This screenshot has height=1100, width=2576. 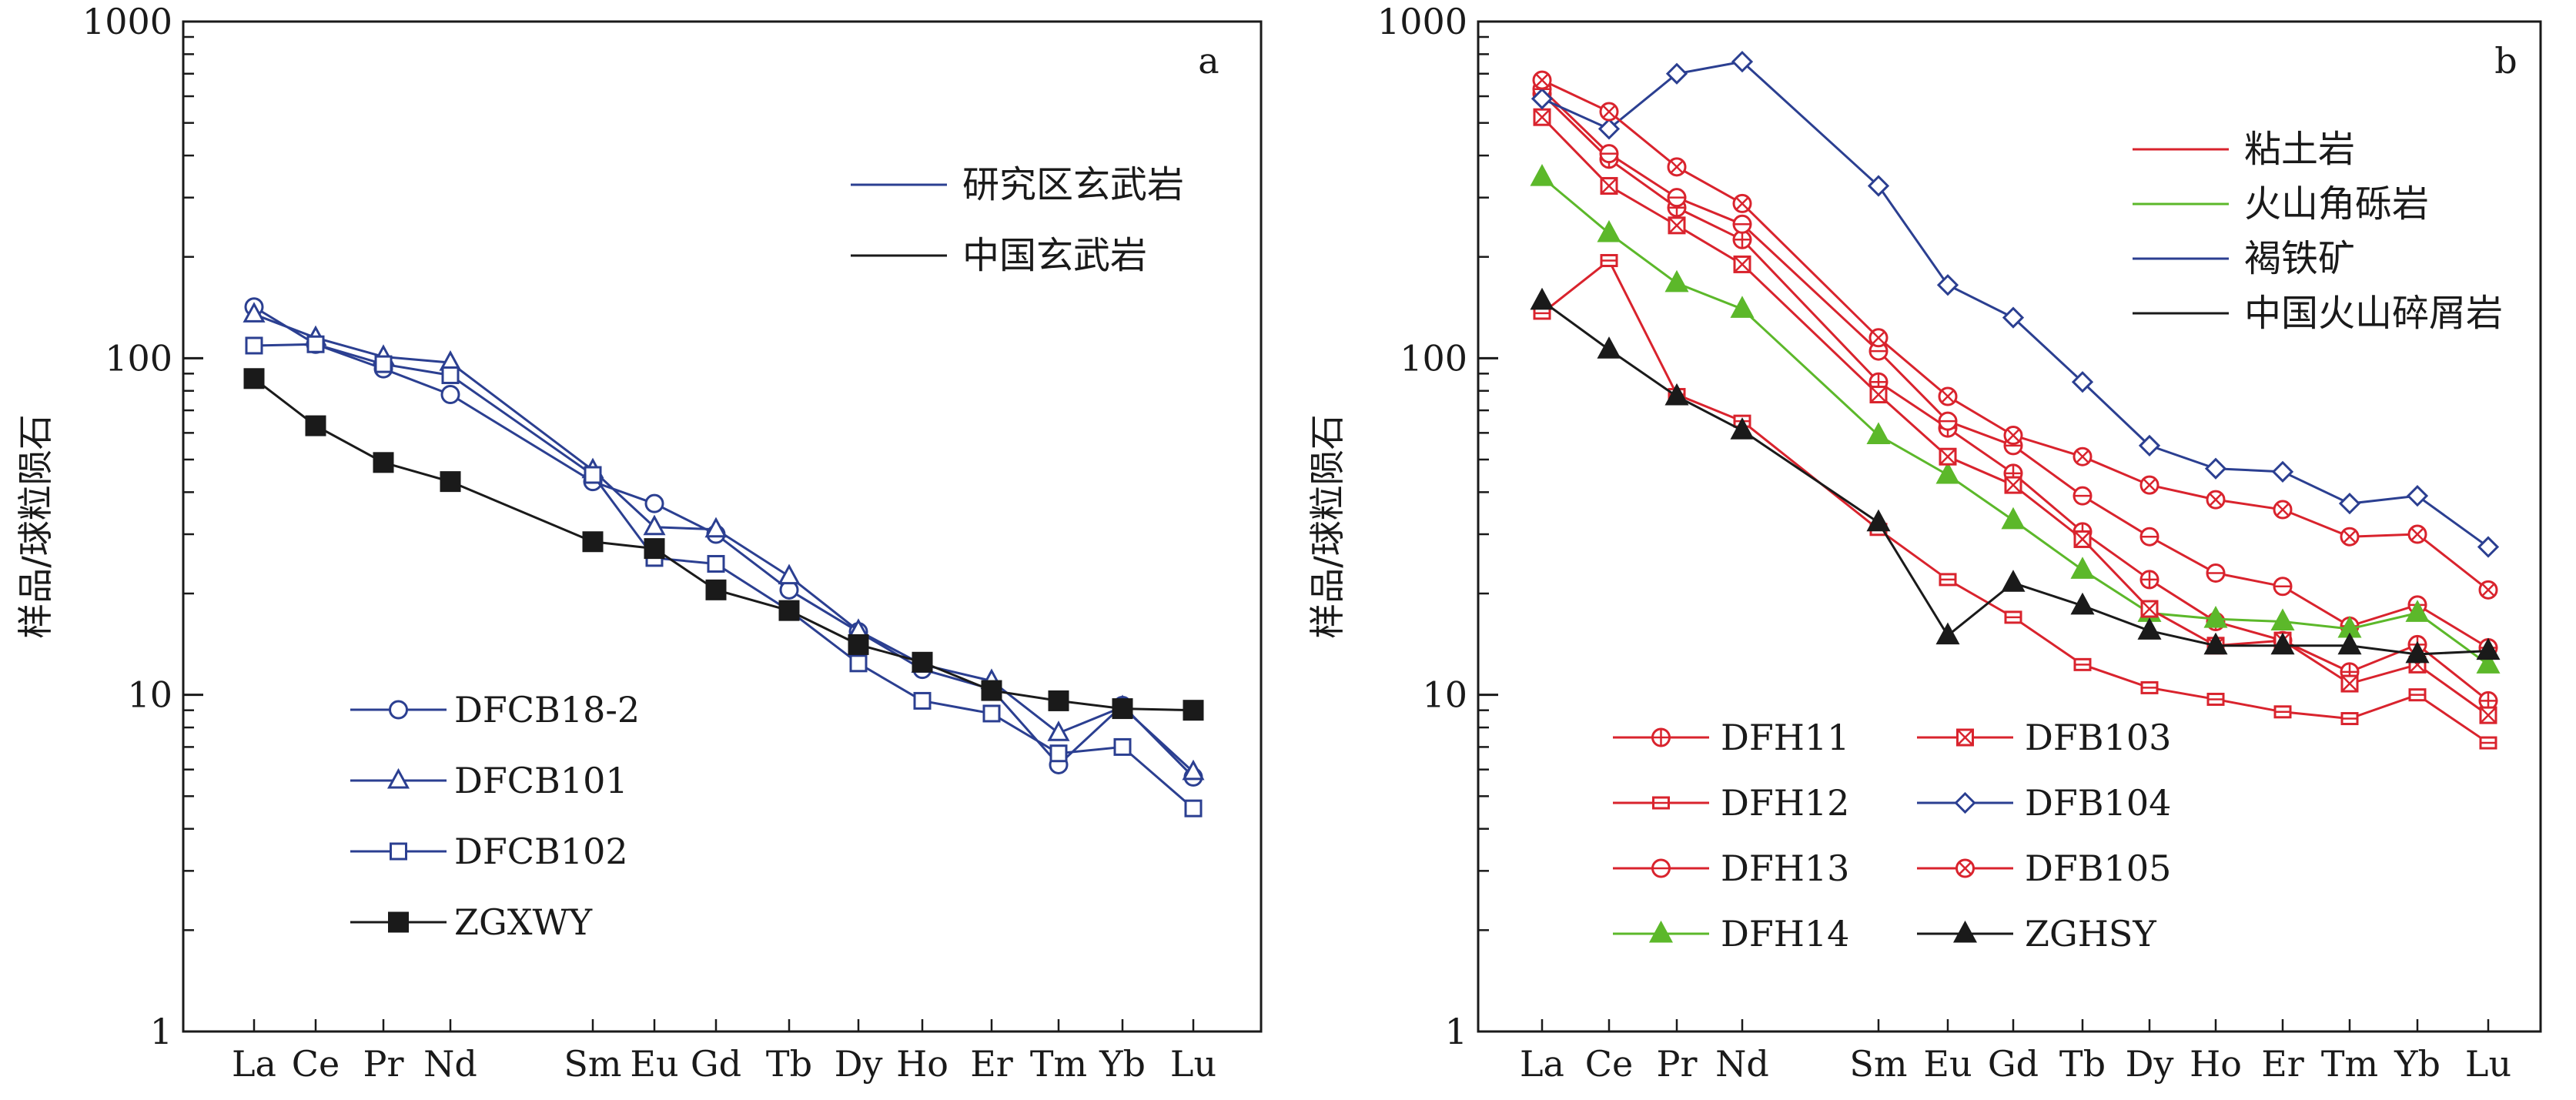 What do you see at coordinates (2044, 803) in the screenshot?
I see `legend-entry-DFB104: DFB104` at bounding box center [2044, 803].